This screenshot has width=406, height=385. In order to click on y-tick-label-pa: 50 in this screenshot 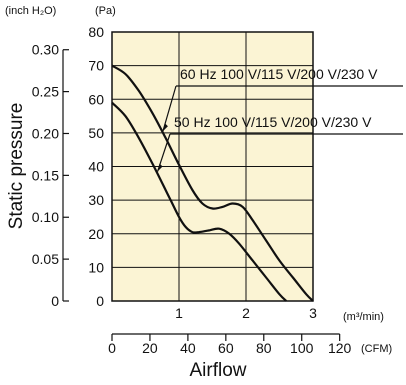, I will do `click(96, 133)`.